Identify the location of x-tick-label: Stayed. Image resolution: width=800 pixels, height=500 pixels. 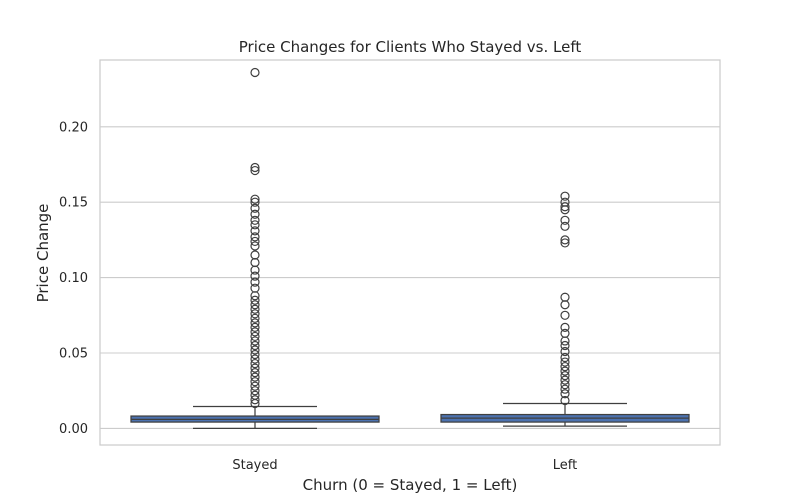
(254, 465).